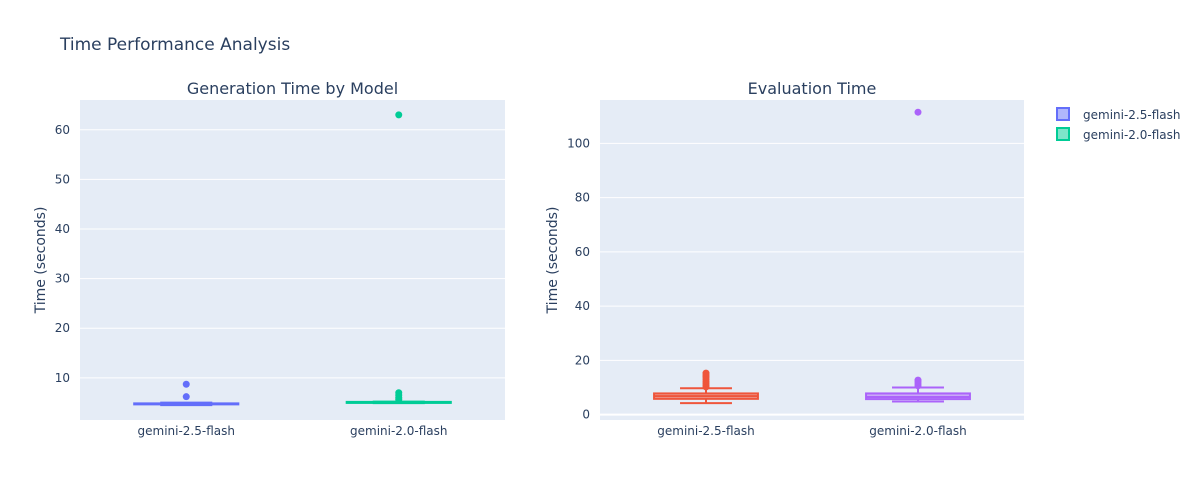  I want to click on subplot-title-evaluation: Evaluation Time, so click(812, 88).